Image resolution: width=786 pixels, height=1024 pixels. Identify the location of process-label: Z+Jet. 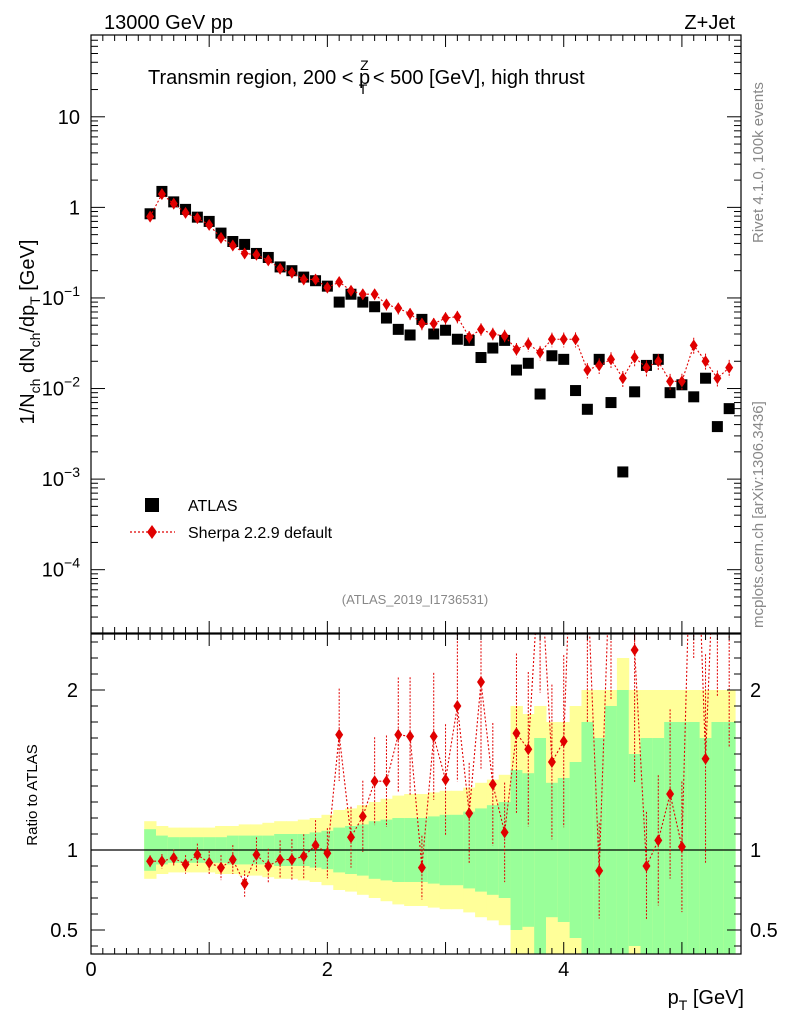
(709, 23).